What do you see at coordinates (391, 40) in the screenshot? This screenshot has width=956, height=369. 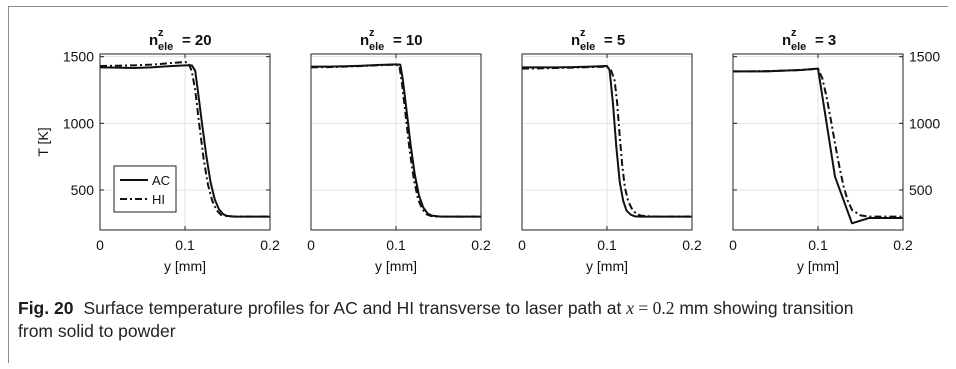 I see `panel-title: n z ele = 10` at bounding box center [391, 40].